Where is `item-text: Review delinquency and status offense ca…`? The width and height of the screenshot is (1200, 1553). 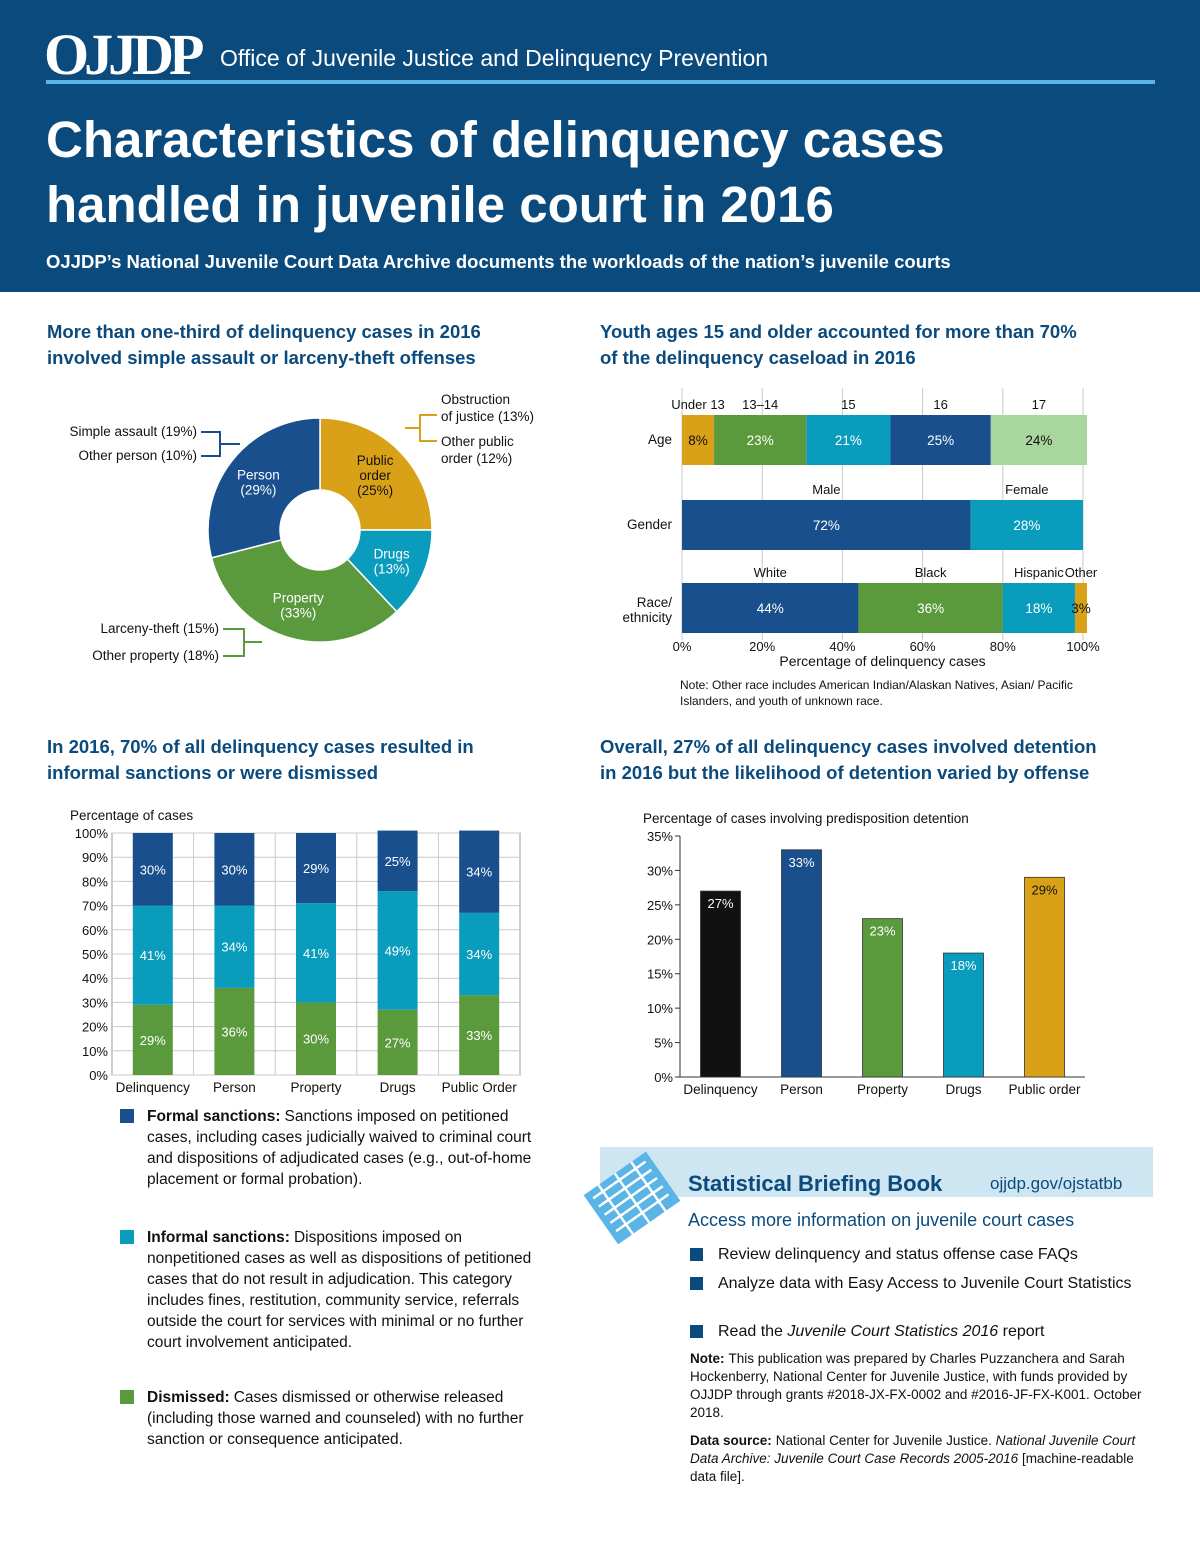
item-text: Review delinquency and status offense ca… is located at coordinates (898, 1254).